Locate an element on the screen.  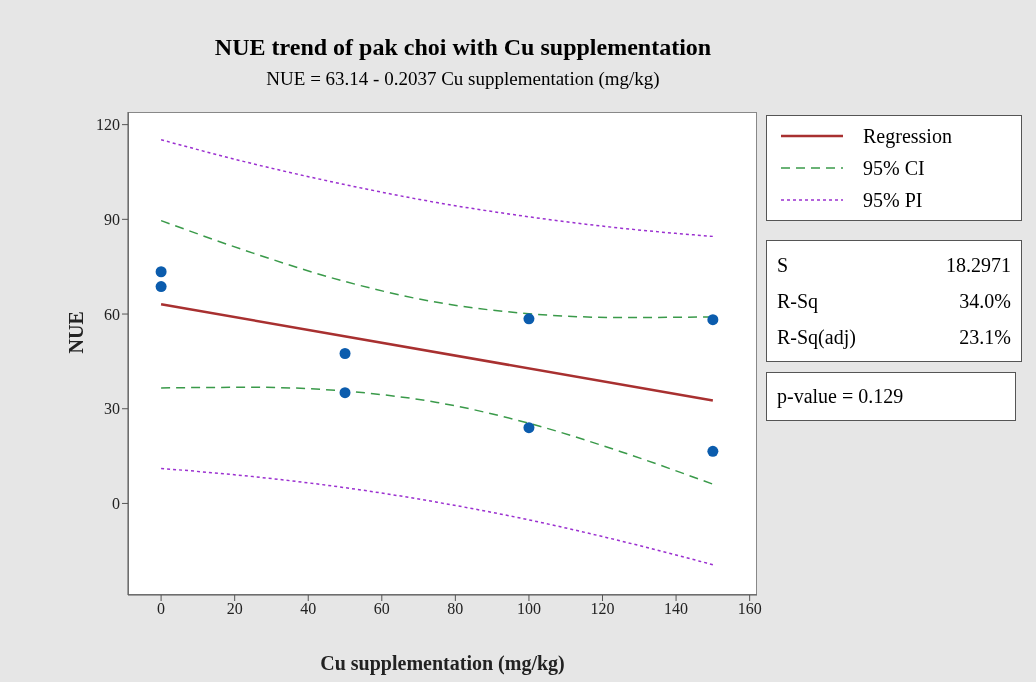
x-tick-label: 60 is located at coordinates (381, 609).